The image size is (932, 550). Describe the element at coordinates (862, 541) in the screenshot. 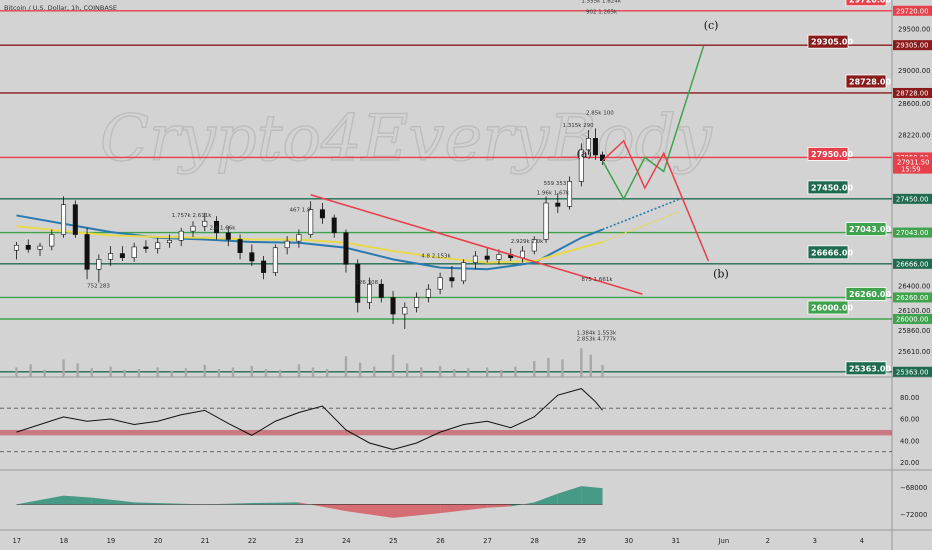

I see `x-tick-18: 4` at that location.